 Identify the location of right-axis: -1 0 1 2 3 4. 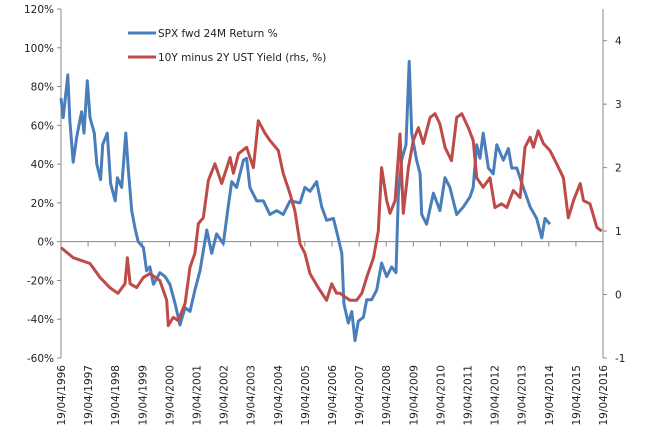
(613, 187).